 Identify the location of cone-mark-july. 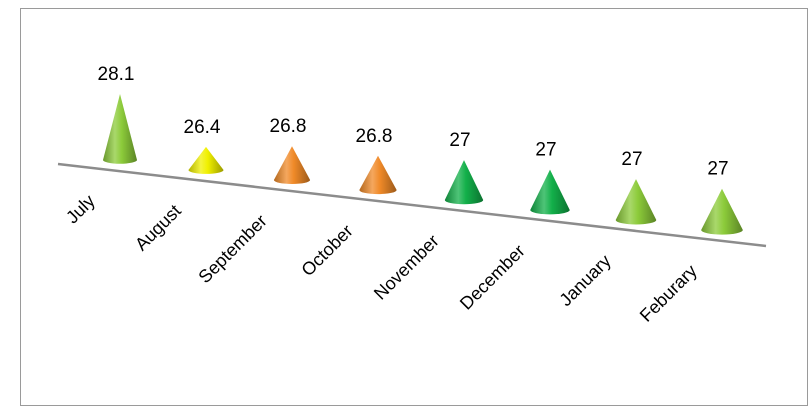
(120, 129).